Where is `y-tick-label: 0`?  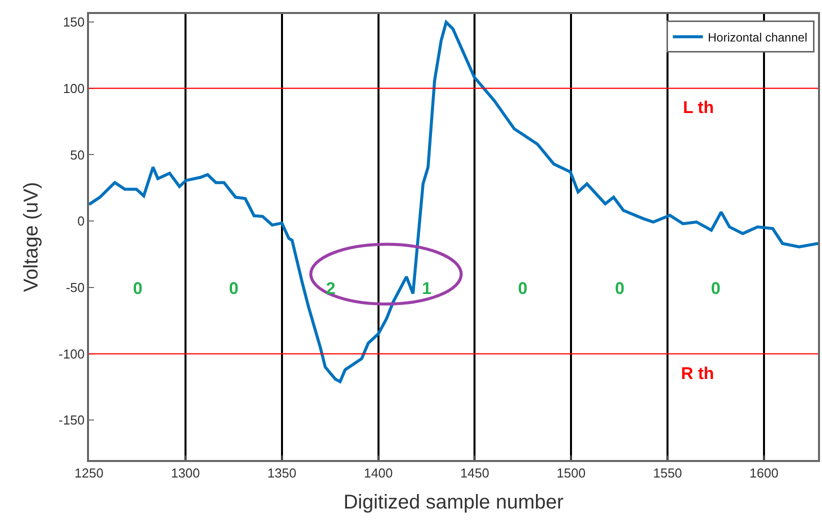
y-tick-label: 0 is located at coordinates (81, 221).